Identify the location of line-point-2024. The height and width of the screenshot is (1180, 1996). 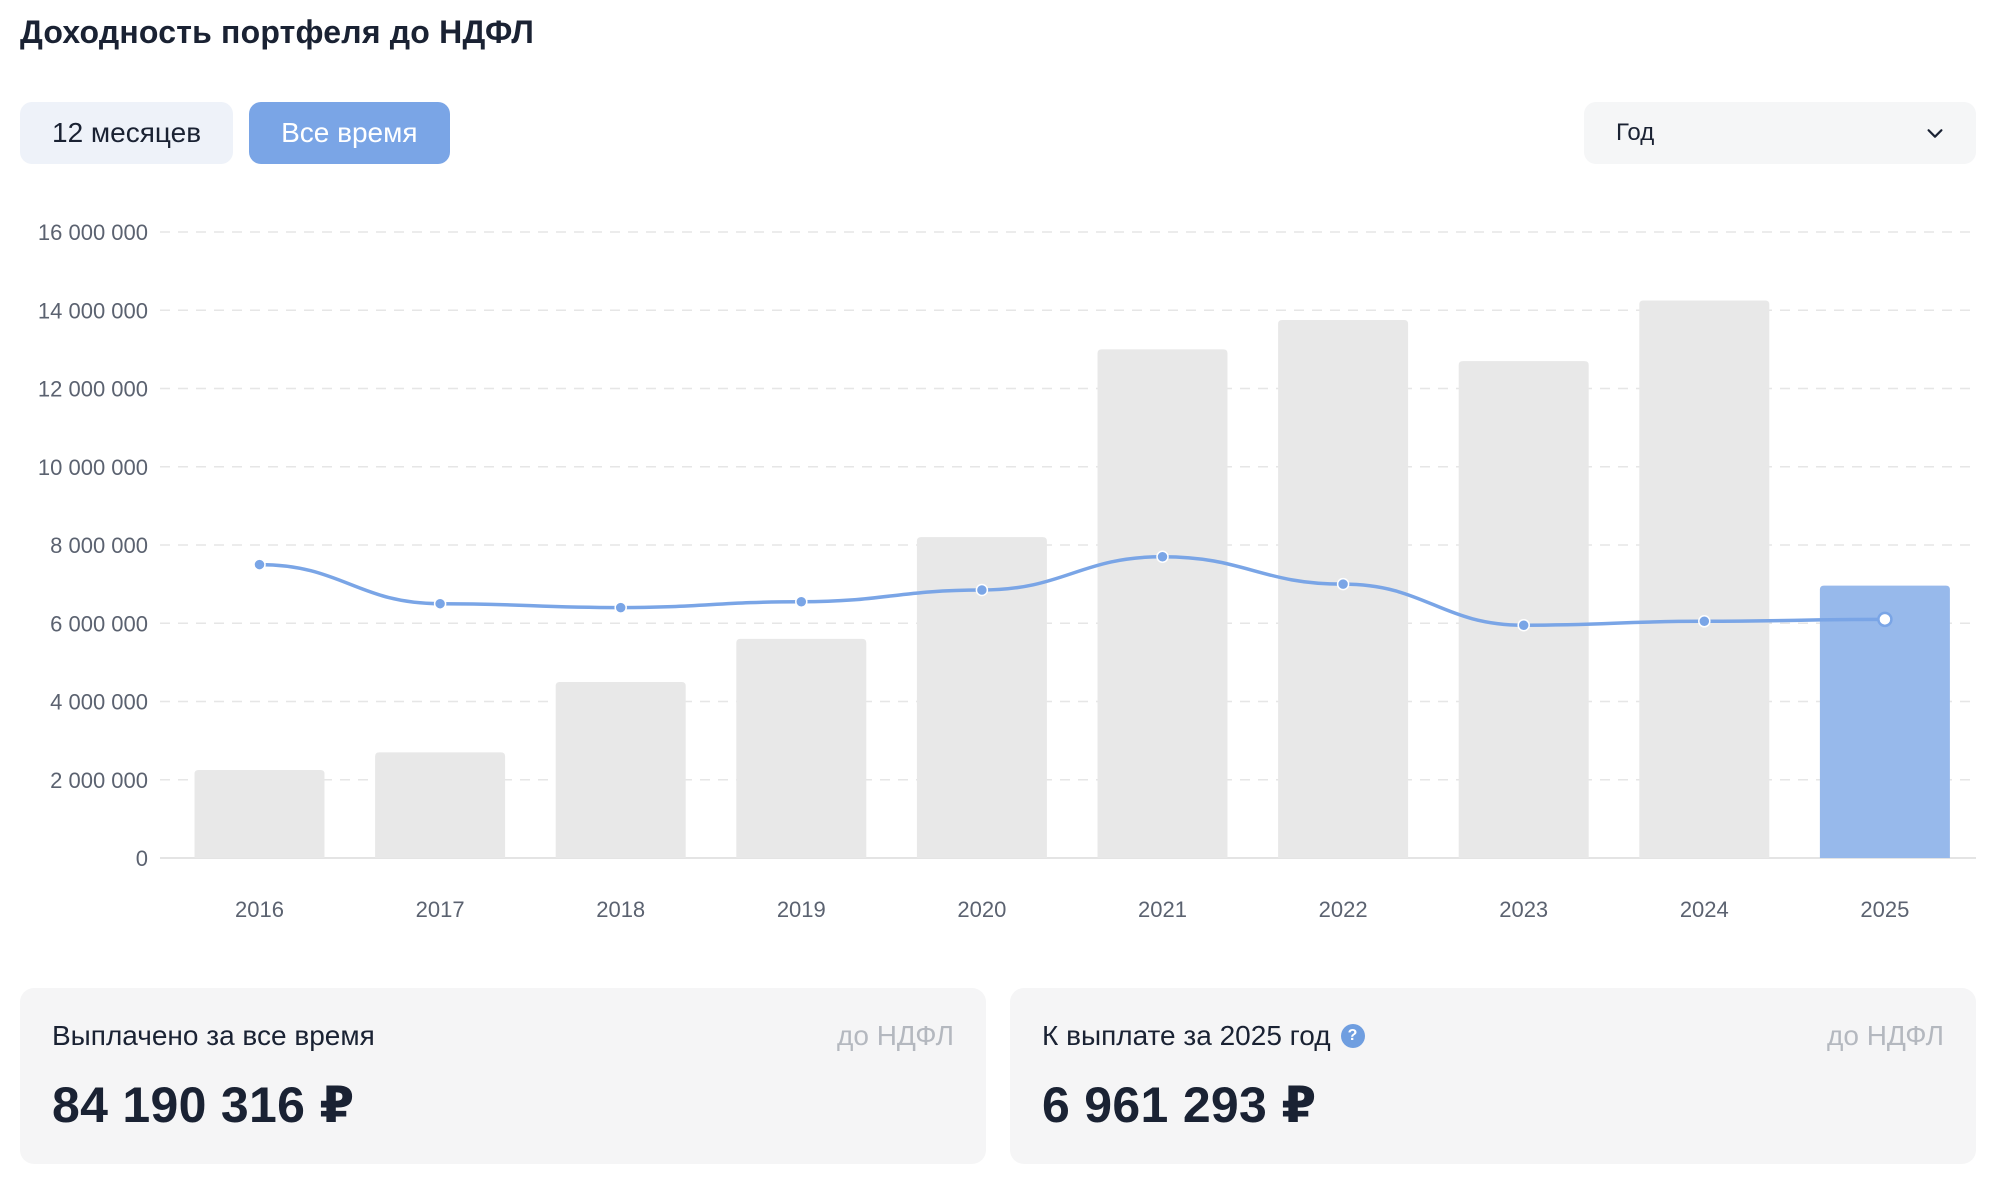
(1704, 621).